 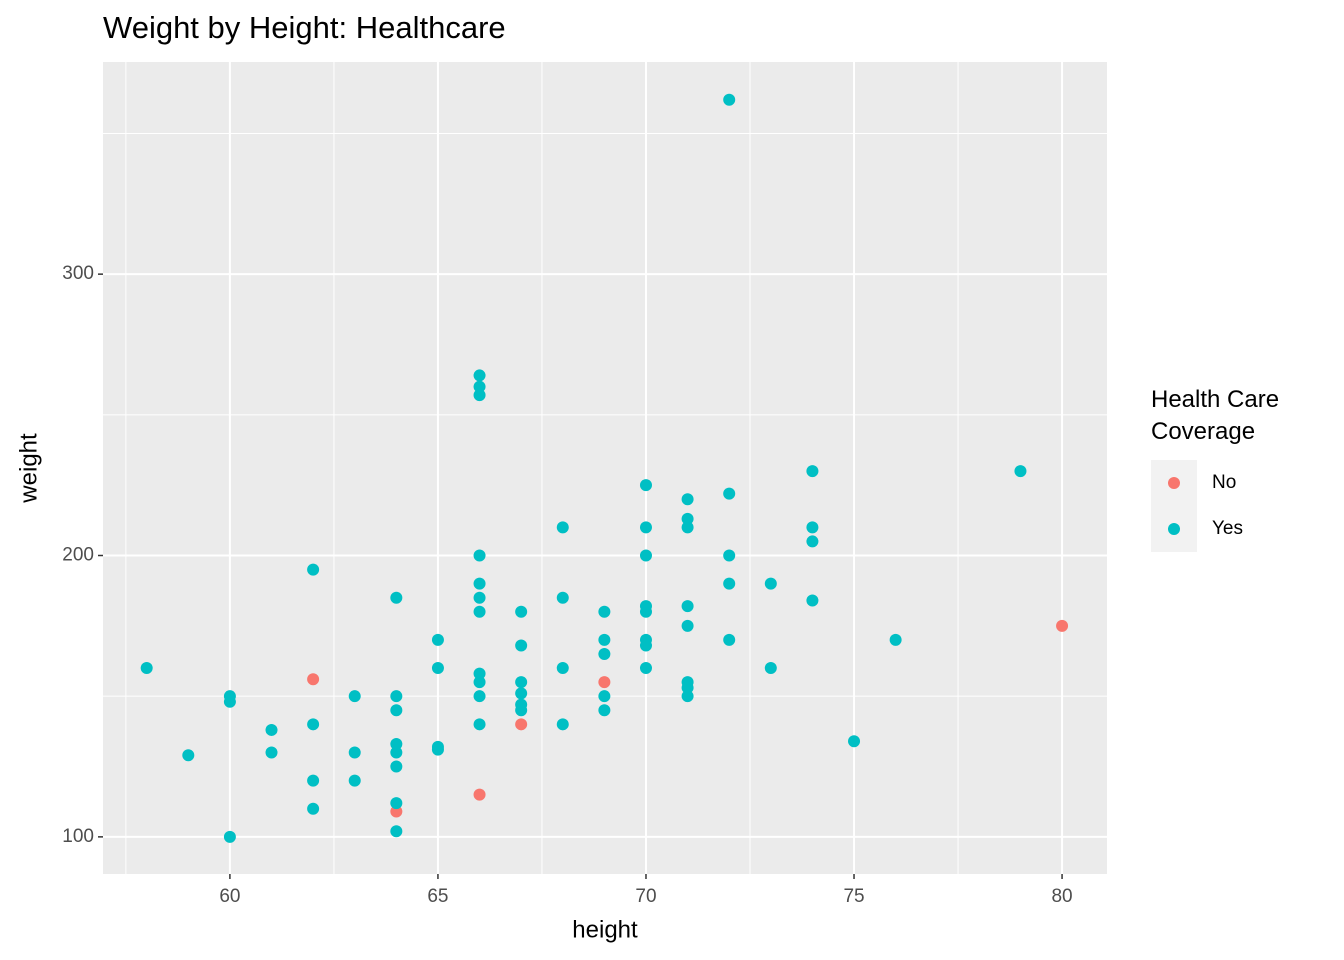 What do you see at coordinates (304, 27) in the screenshot?
I see `chart-title: Weight by Height: Healthcare` at bounding box center [304, 27].